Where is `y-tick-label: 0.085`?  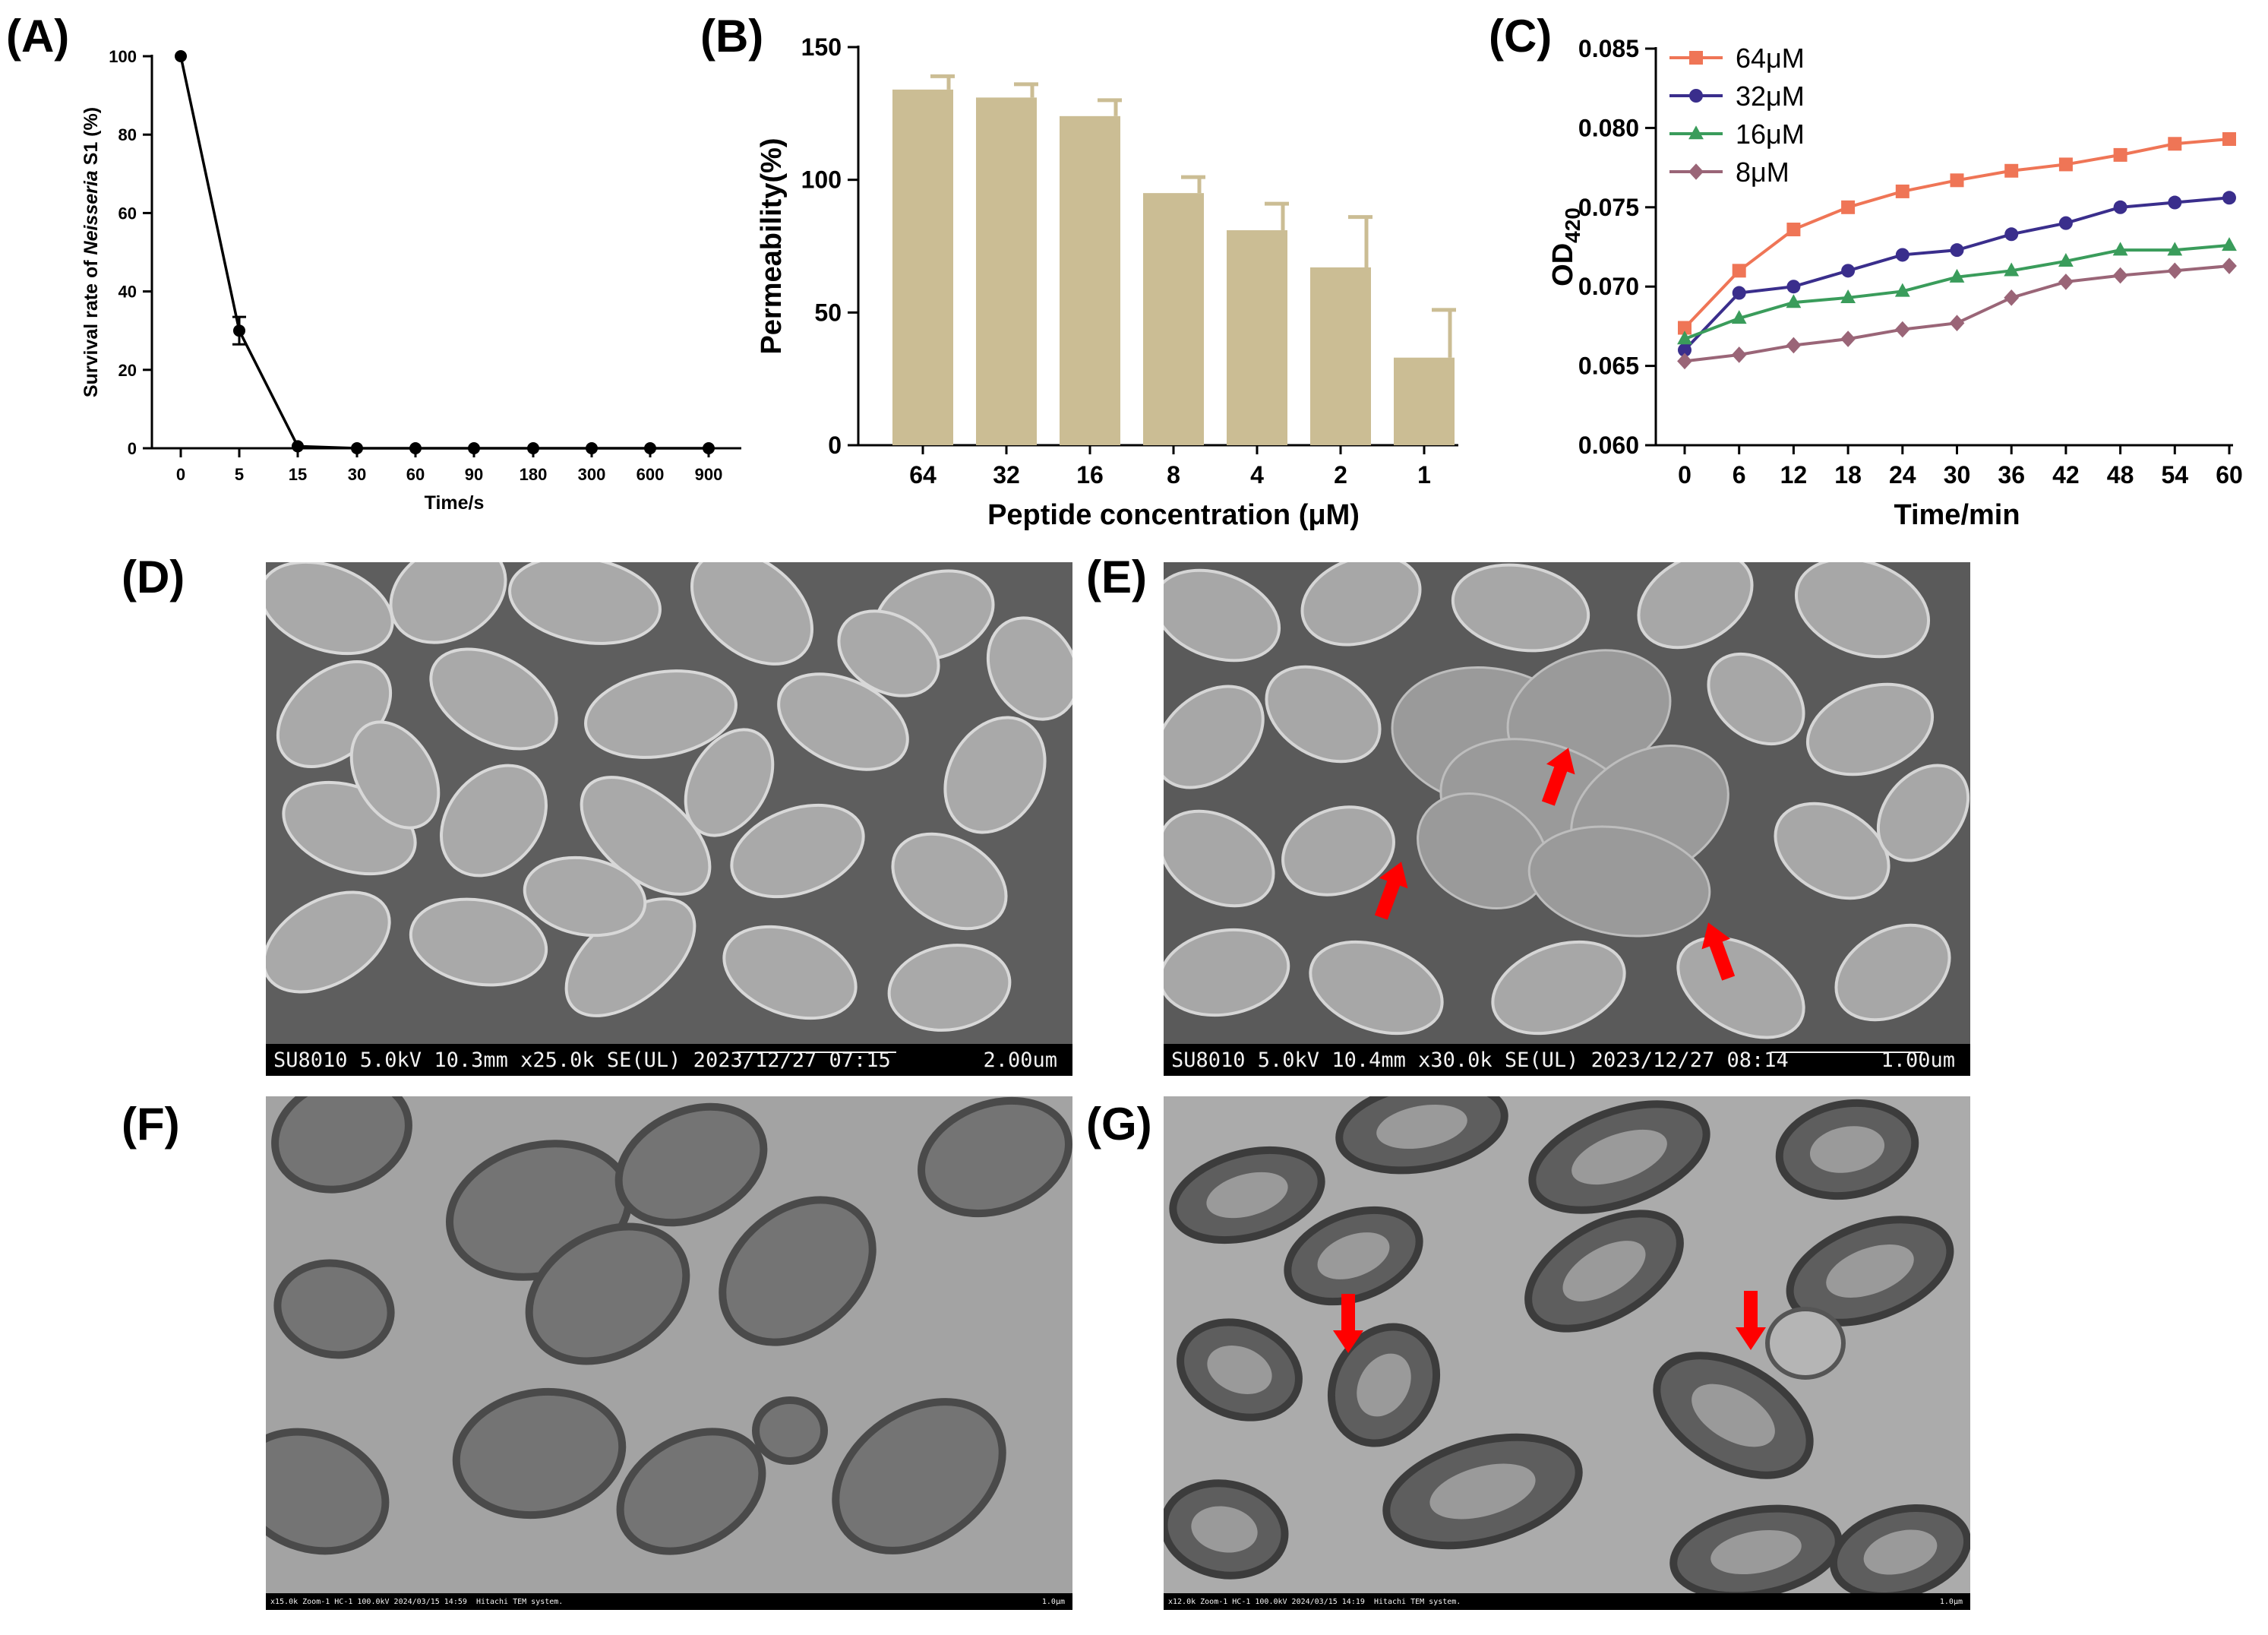 y-tick-label: 0.085 is located at coordinates (1608, 48).